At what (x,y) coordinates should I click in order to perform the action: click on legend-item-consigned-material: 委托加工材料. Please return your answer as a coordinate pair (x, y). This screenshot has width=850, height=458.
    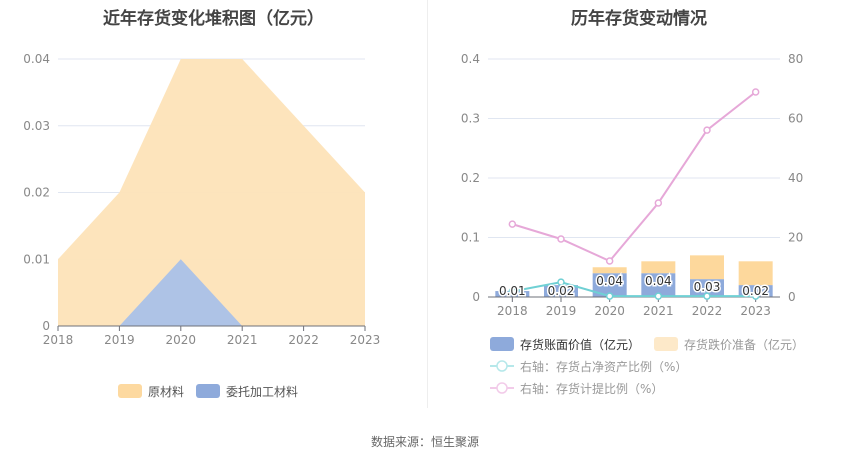
    Looking at the image, I should click on (247, 391).